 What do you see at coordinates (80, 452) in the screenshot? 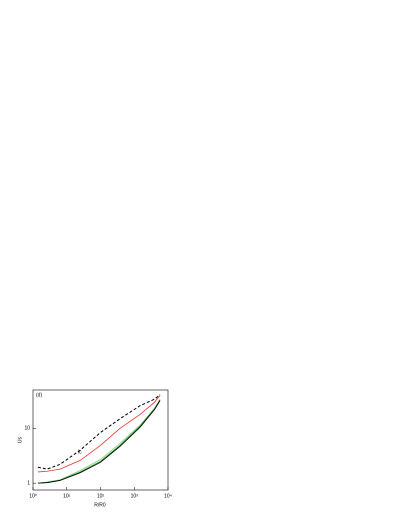
I see `annotation: lc` at bounding box center [80, 452].